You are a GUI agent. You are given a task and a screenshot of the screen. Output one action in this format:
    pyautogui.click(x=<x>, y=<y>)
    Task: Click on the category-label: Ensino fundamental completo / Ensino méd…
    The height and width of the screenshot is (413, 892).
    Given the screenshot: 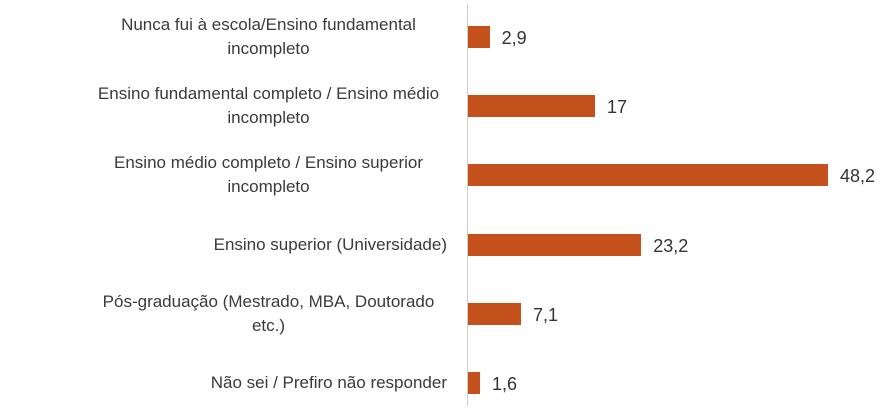 What is the action you would take?
    pyautogui.click(x=268, y=106)
    